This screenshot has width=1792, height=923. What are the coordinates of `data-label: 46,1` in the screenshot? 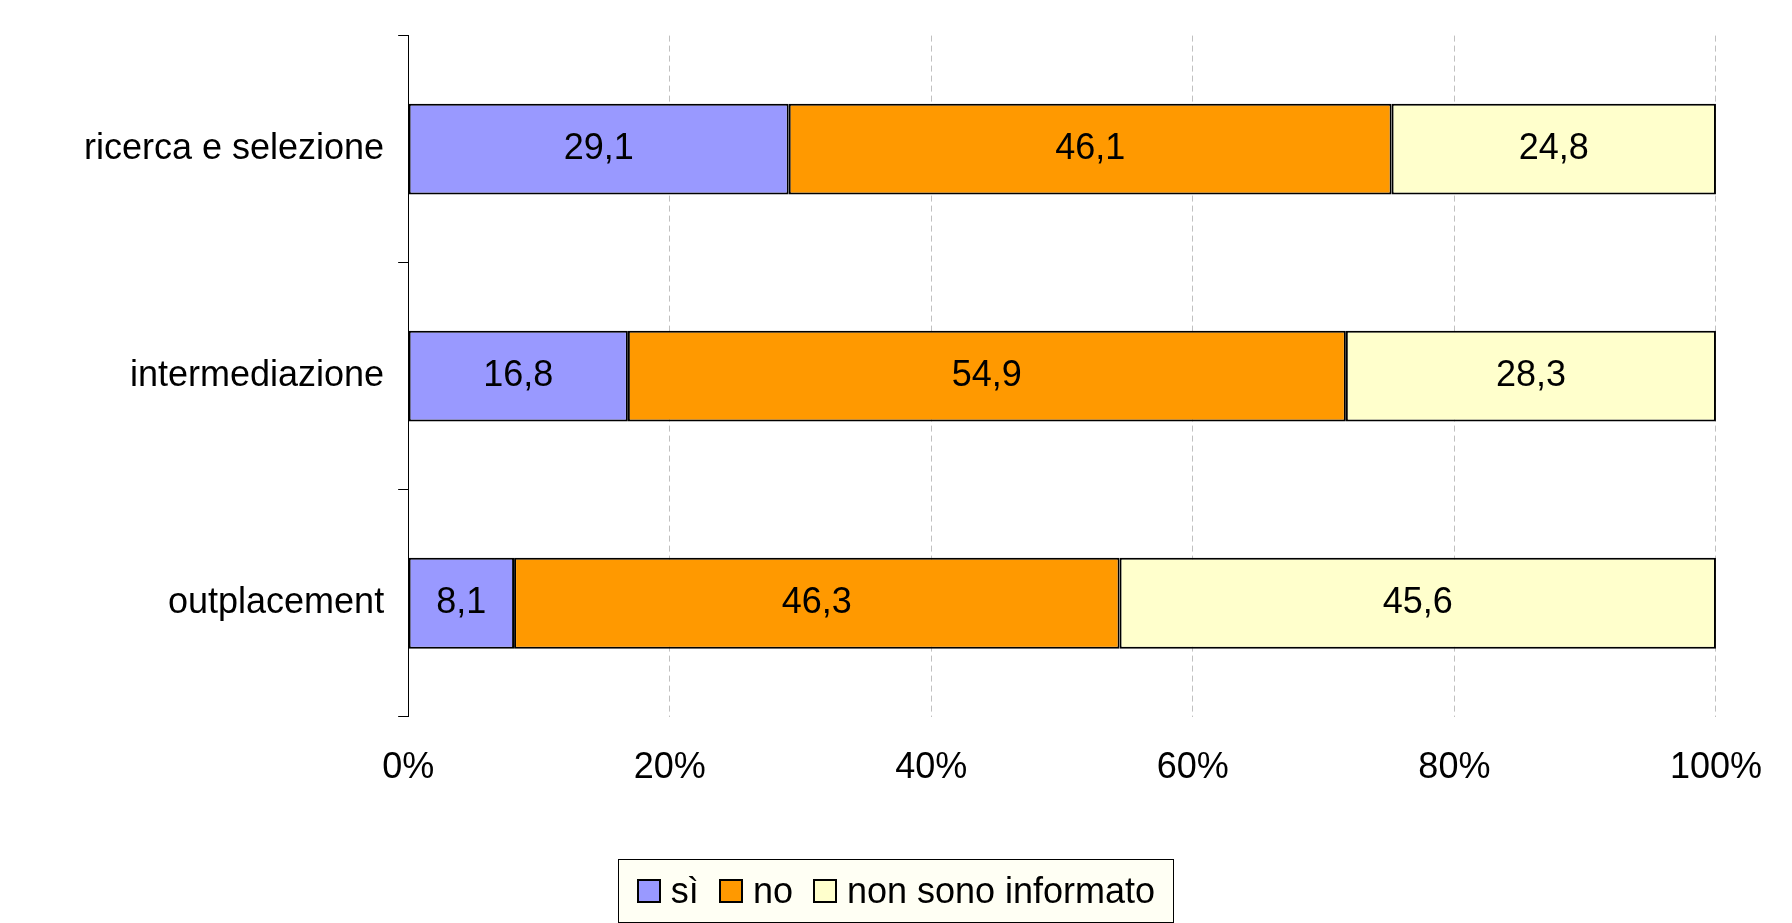 It's located at (1090, 147).